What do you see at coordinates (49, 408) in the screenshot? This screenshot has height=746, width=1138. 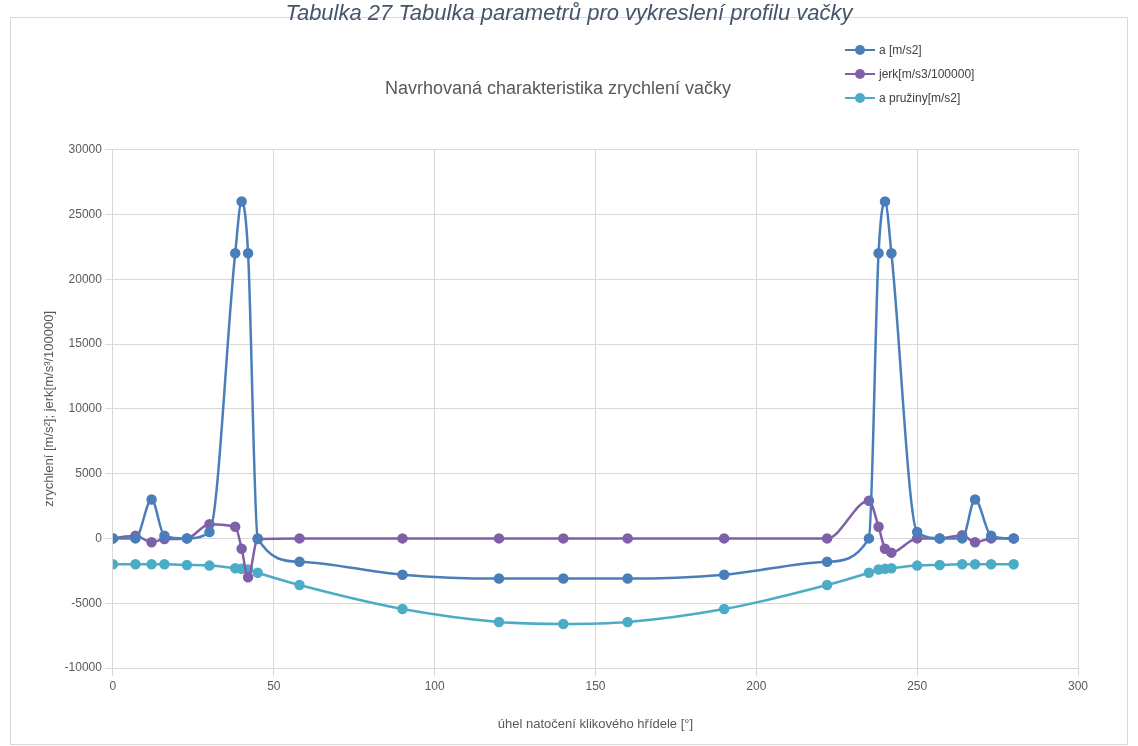 I see `y-axis-title: zrychlení [m/s²]; jerk[m/s³/100000]` at bounding box center [49, 408].